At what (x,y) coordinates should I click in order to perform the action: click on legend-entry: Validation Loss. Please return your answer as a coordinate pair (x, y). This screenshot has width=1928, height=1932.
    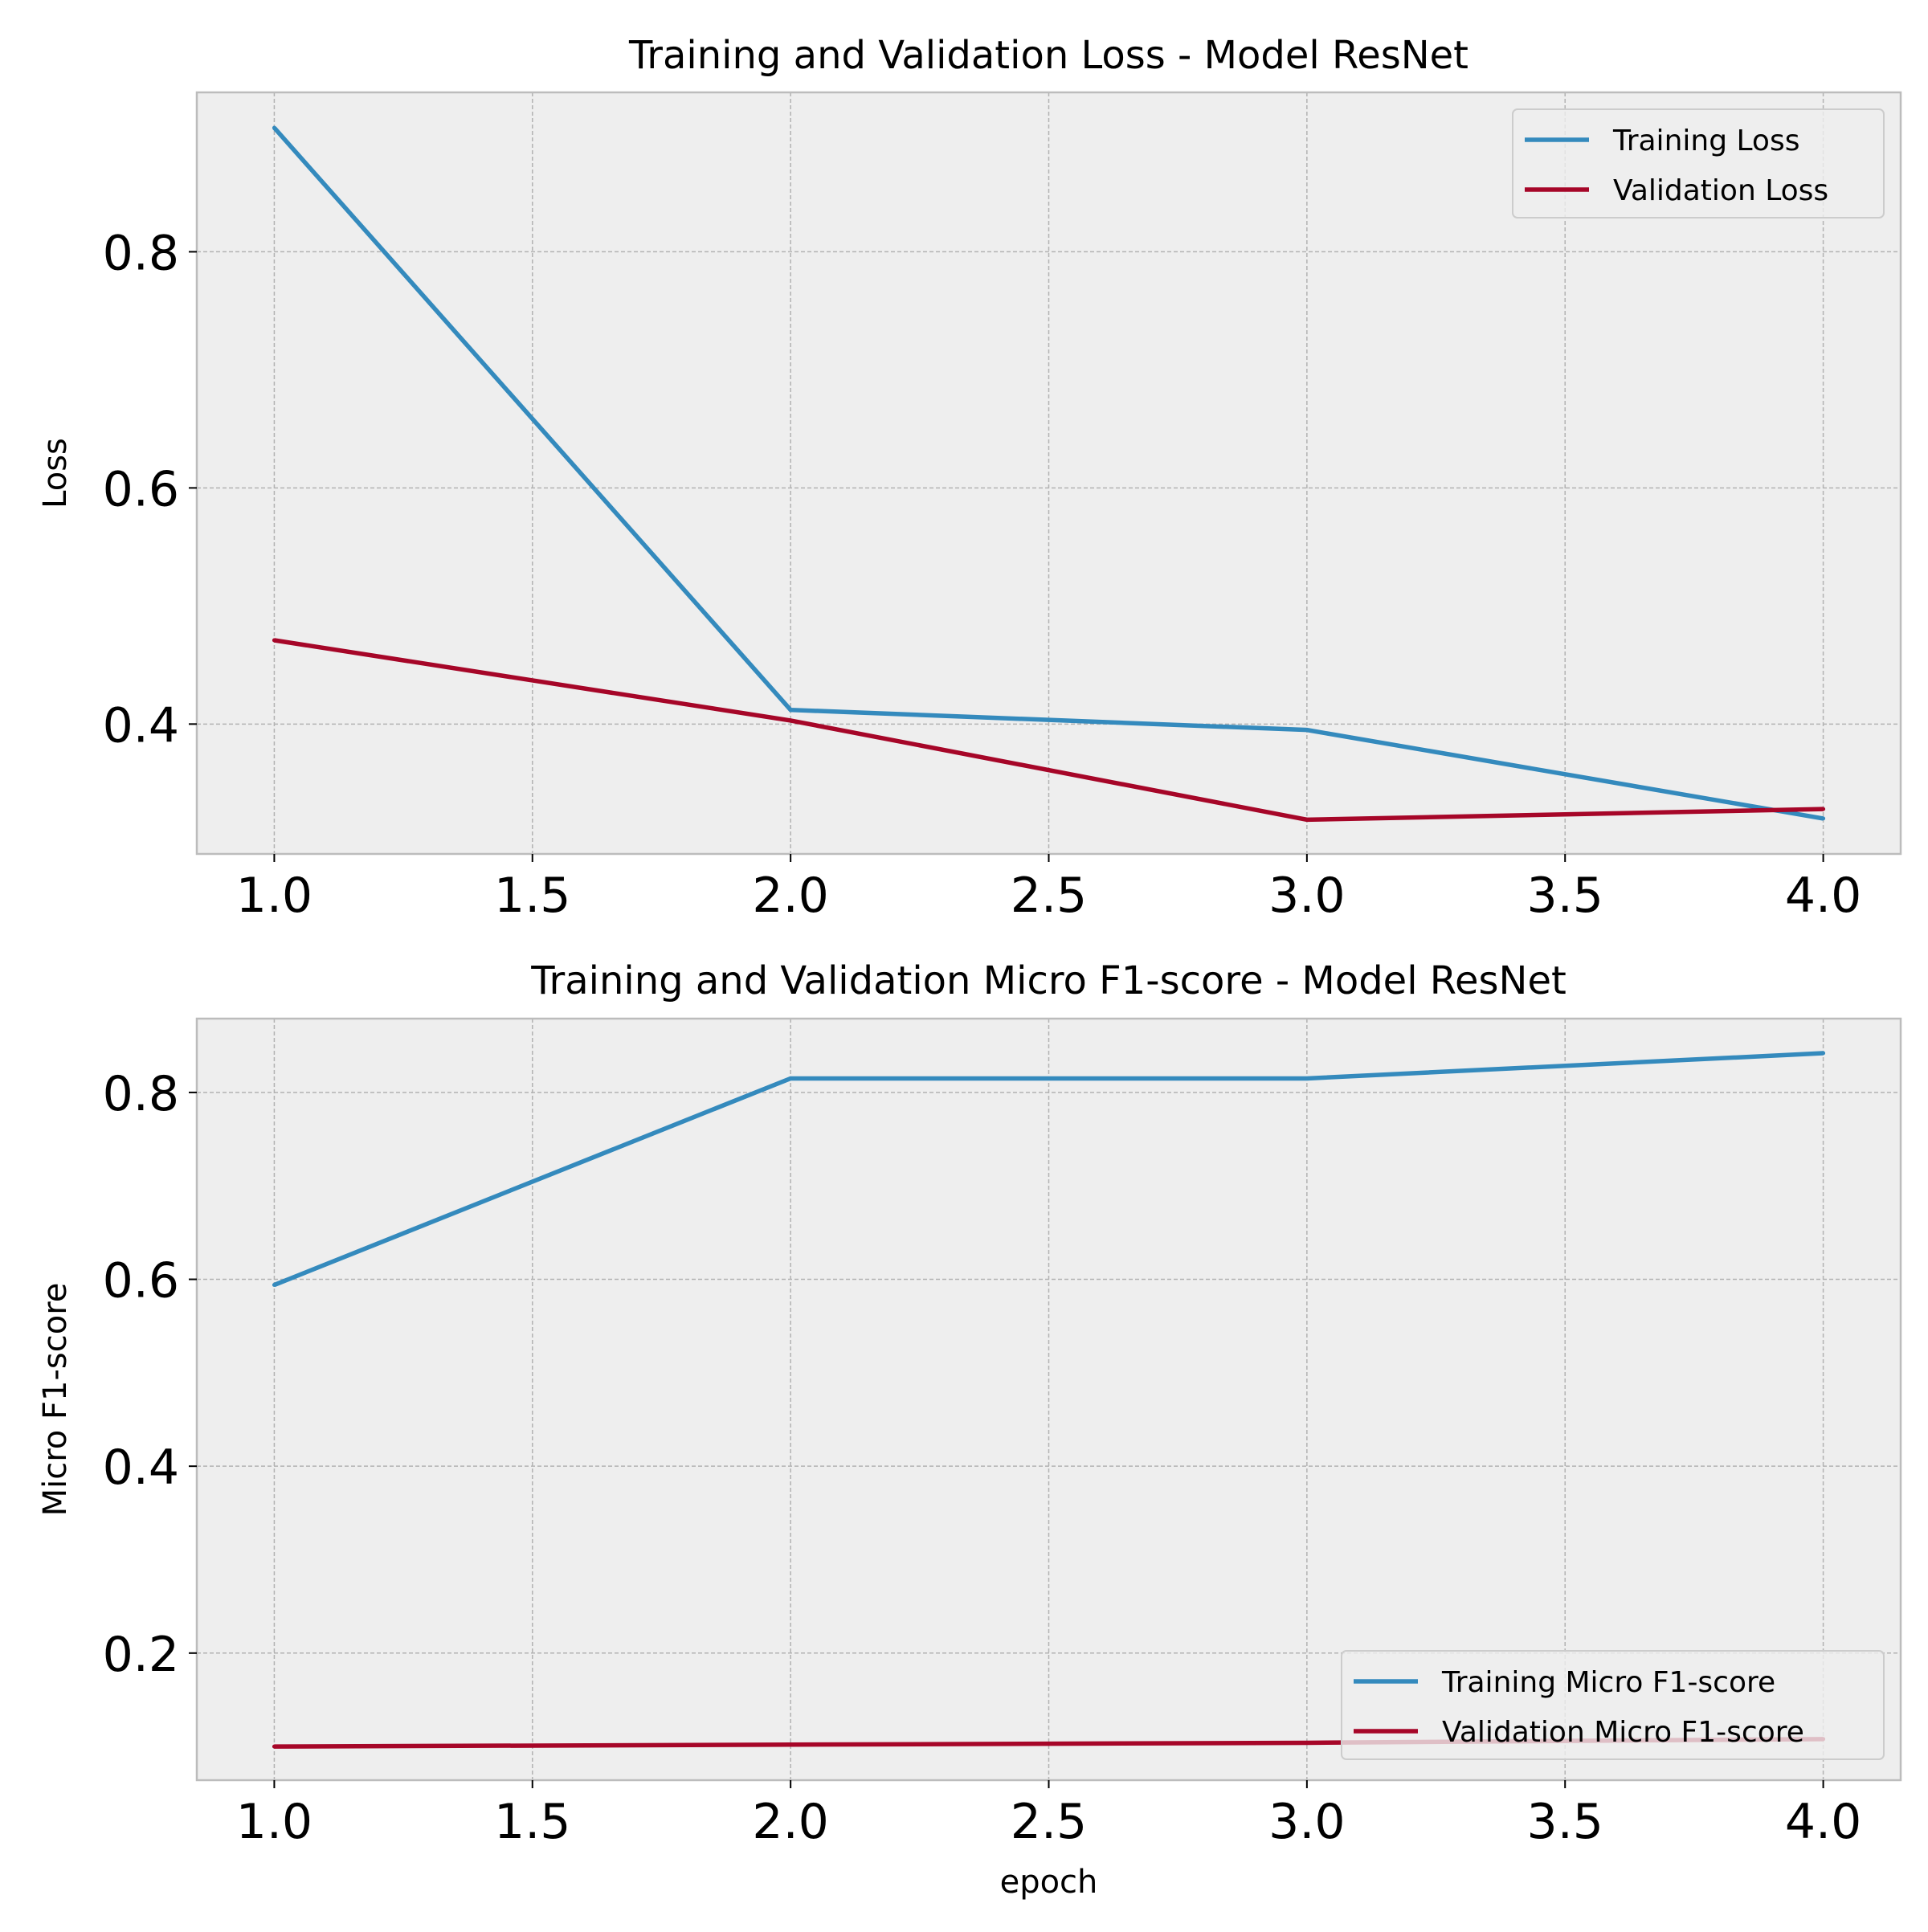
    Looking at the image, I should click on (1721, 190).